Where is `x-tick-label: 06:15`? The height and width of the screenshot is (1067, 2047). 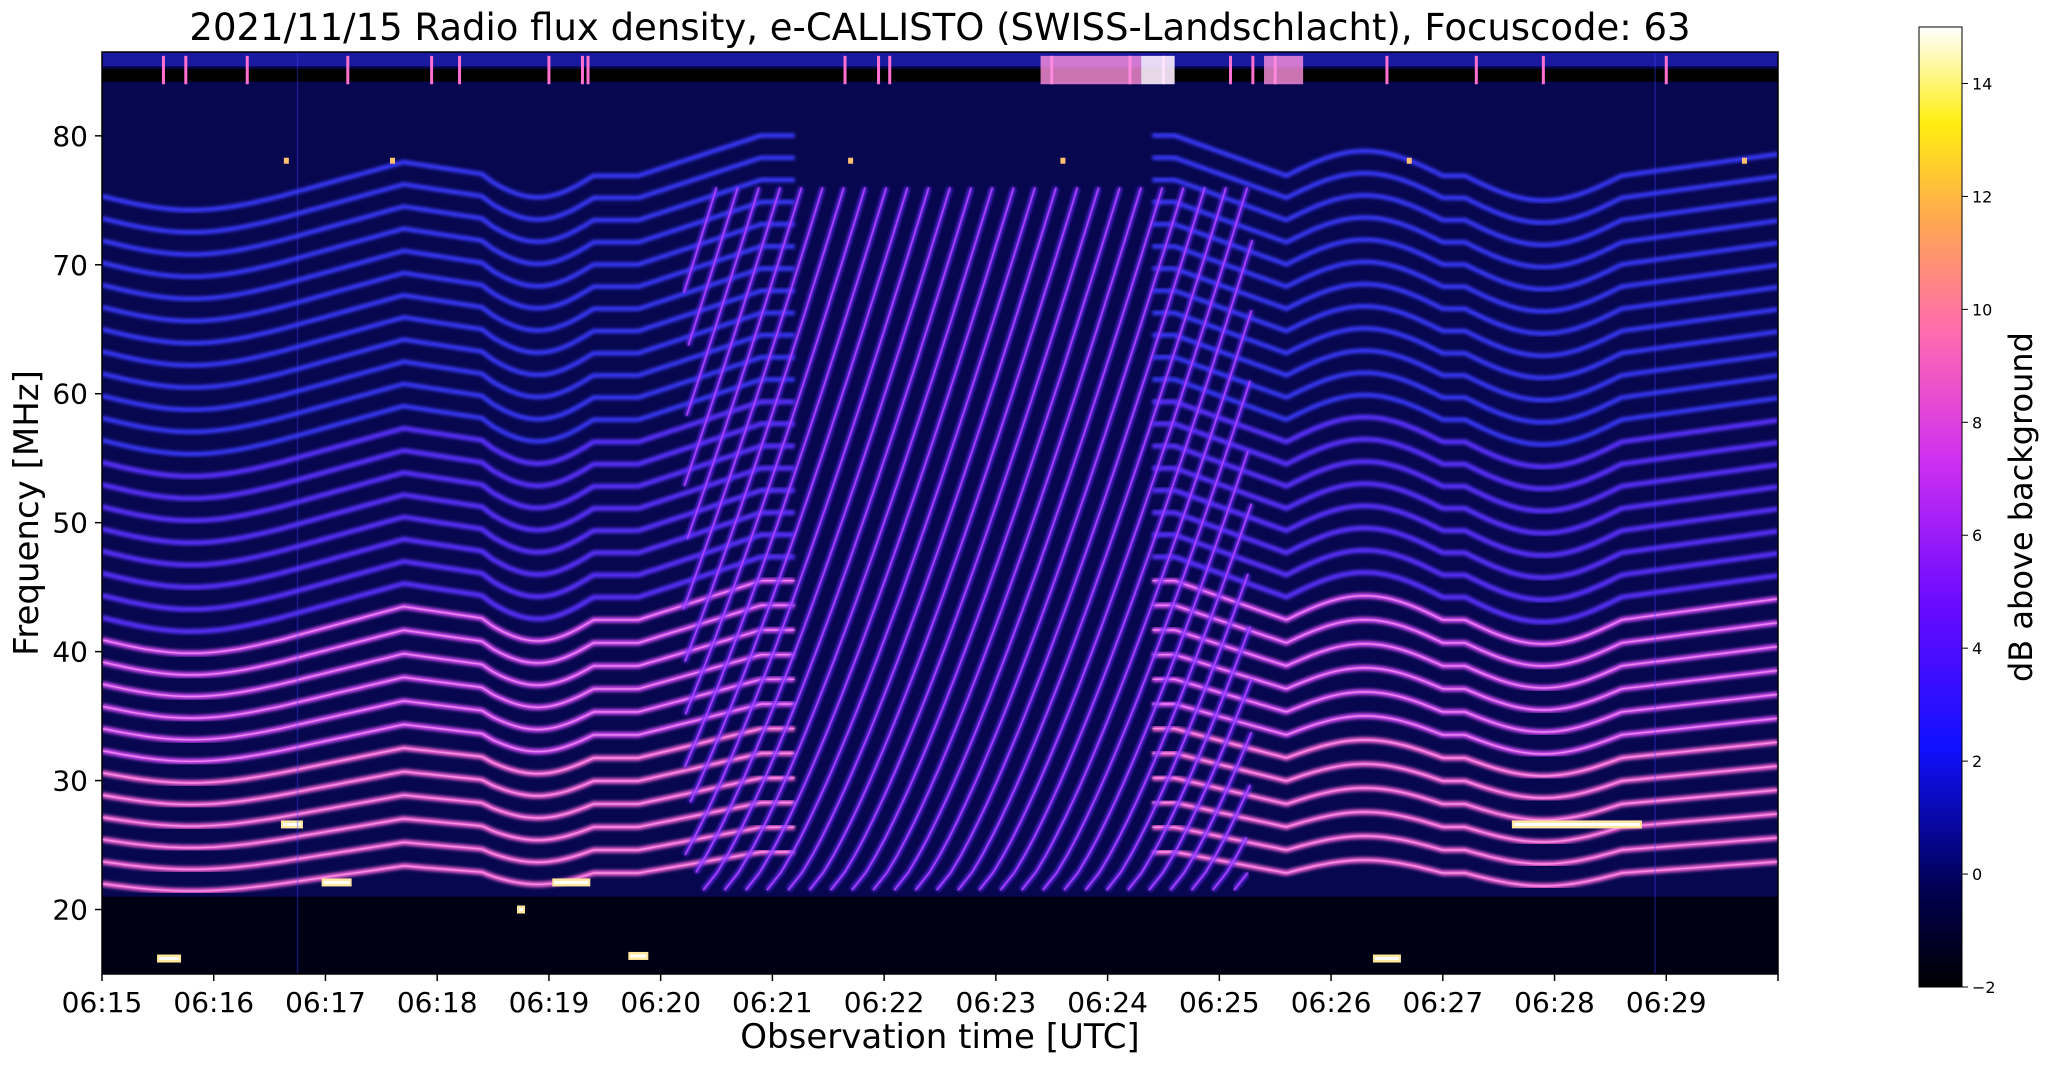
x-tick-label: 06:15 is located at coordinates (102, 1002).